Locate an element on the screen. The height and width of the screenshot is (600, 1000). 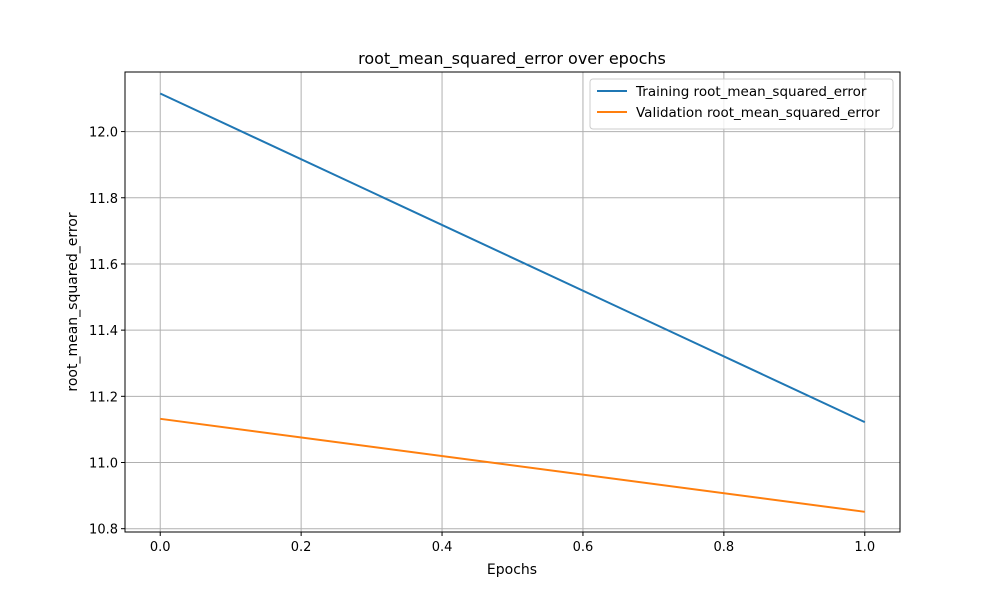
x-tick-label: 1.0 is located at coordinates (864, 547).